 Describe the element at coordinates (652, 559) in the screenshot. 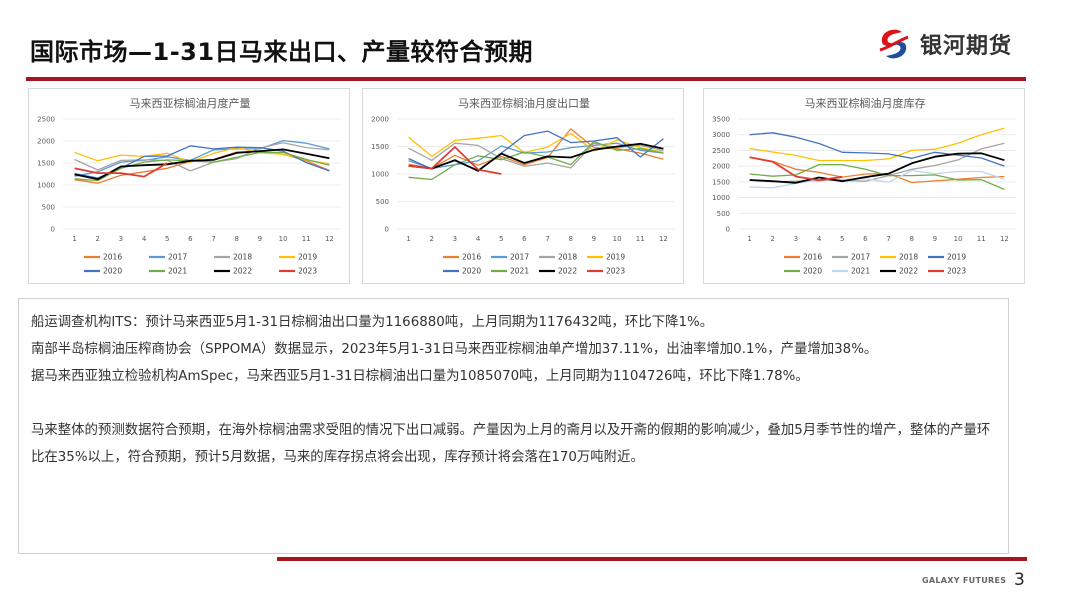

I see `footer-divider` at that location.